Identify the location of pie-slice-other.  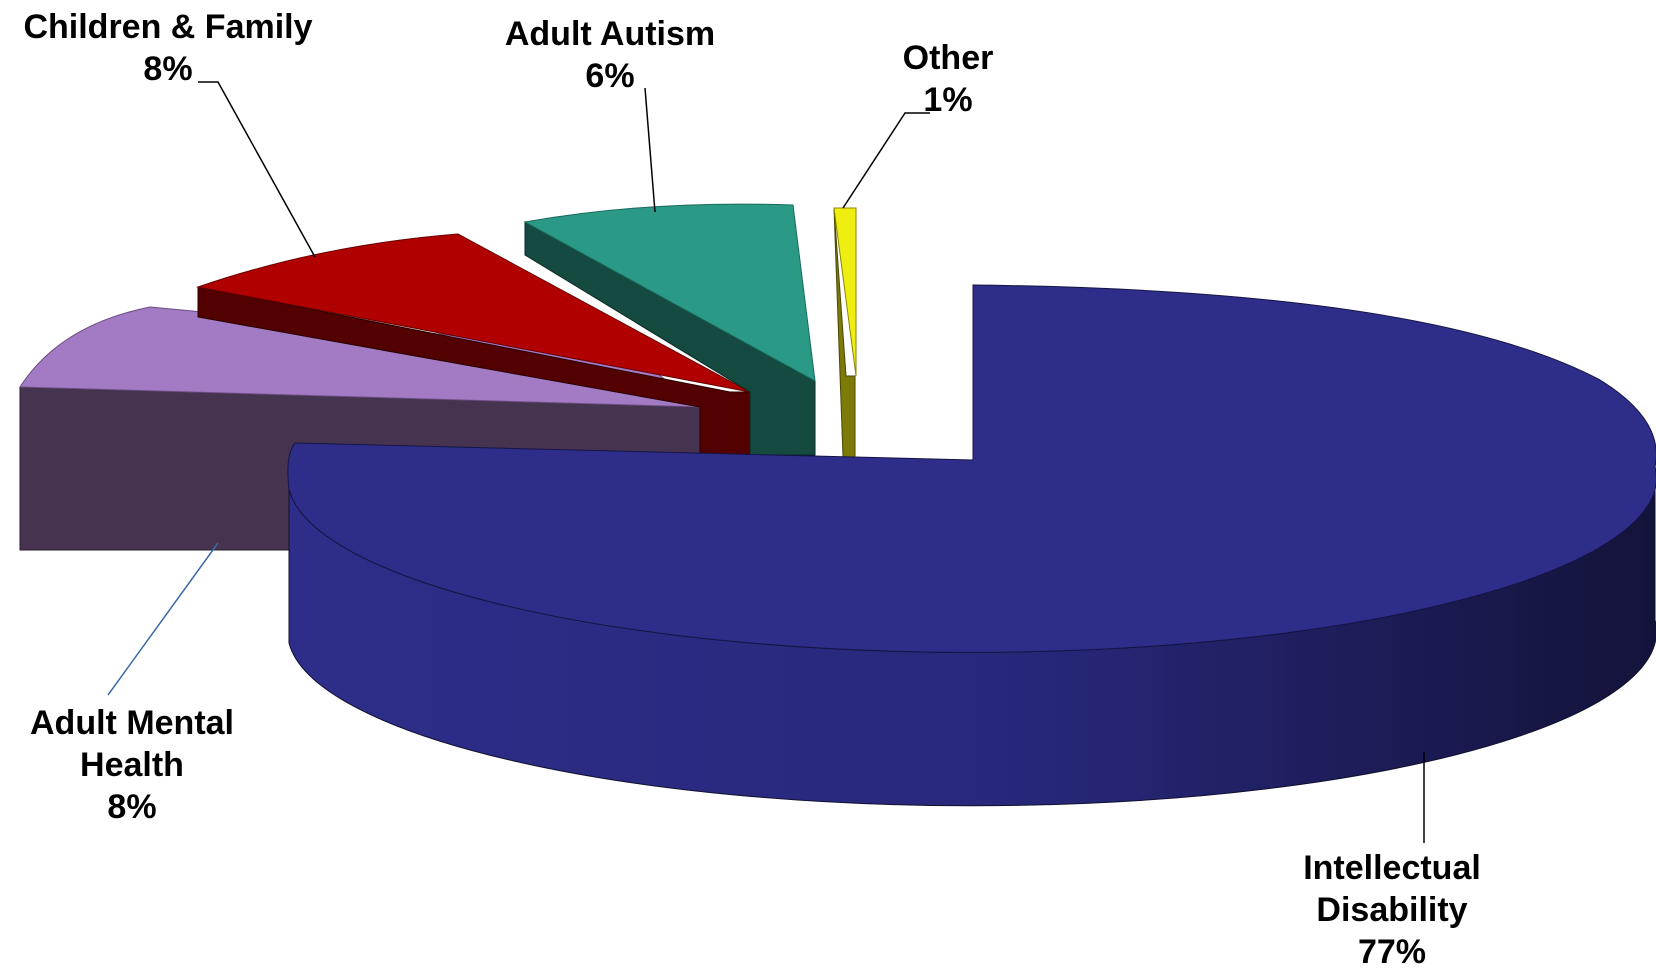
(845, 332).